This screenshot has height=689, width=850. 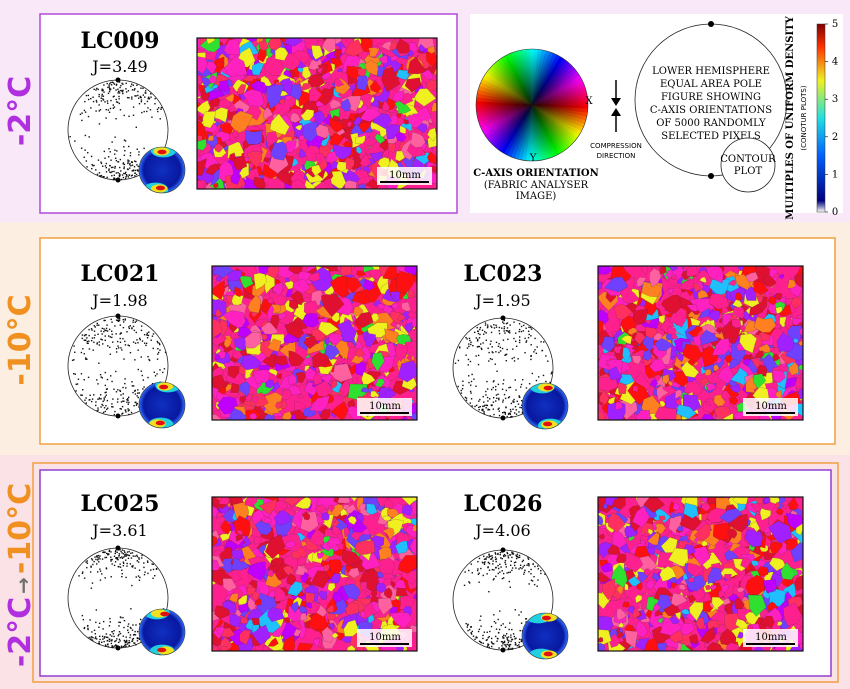 What do you see at coordinates (160, 423) in the screenshot?
I see `contour-hi` at bounding box center [160, 423].